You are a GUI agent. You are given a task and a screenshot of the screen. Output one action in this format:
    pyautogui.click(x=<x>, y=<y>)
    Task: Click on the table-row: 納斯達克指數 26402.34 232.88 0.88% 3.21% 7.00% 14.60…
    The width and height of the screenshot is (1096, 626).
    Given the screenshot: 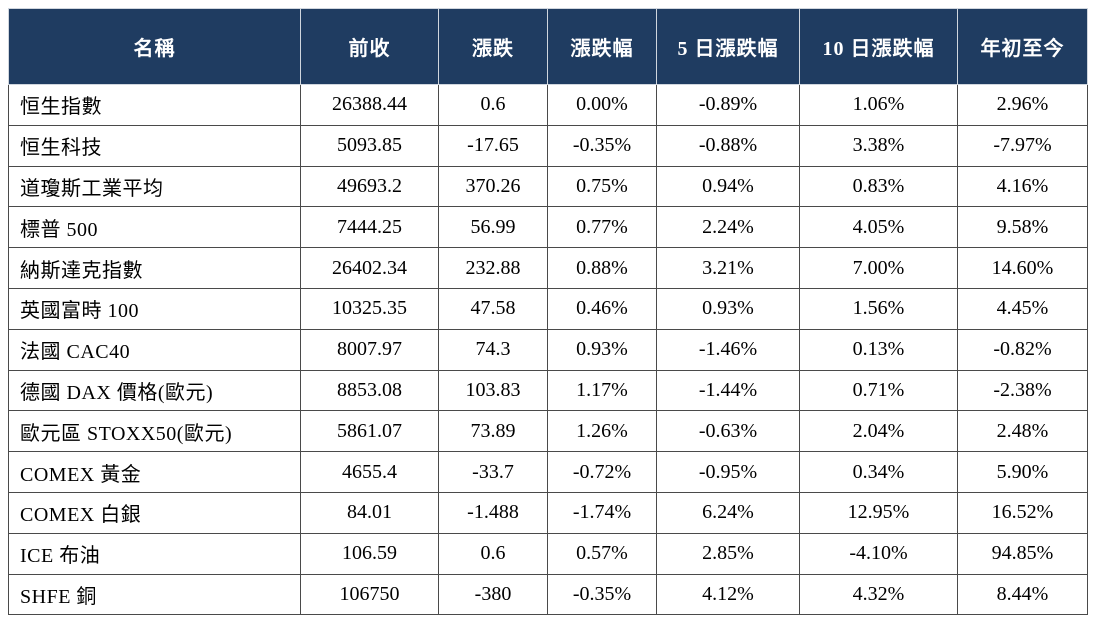 What is the action you would take?
    pyautogui.click(x=548, y=268)
    